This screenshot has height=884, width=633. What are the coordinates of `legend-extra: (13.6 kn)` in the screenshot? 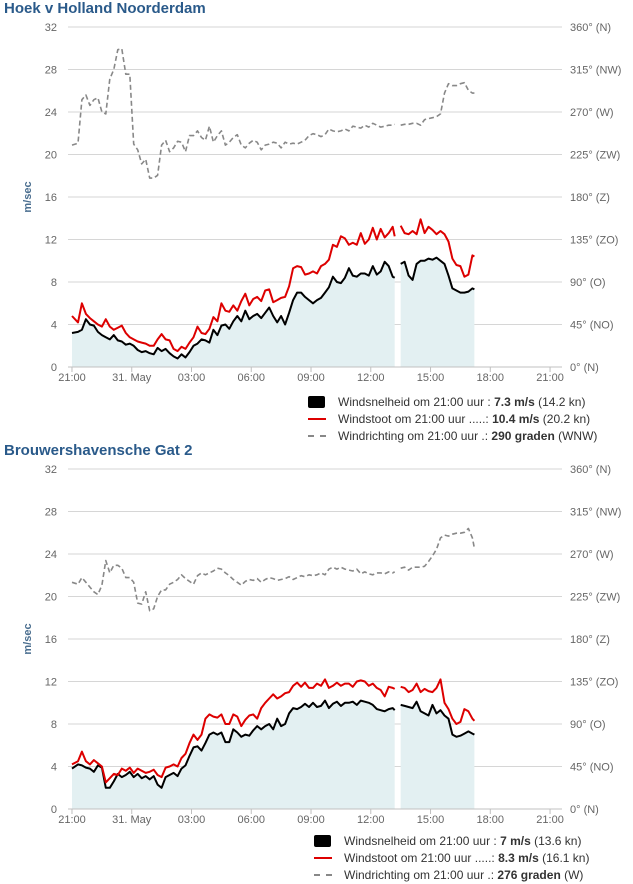 It's located at (558, 841).